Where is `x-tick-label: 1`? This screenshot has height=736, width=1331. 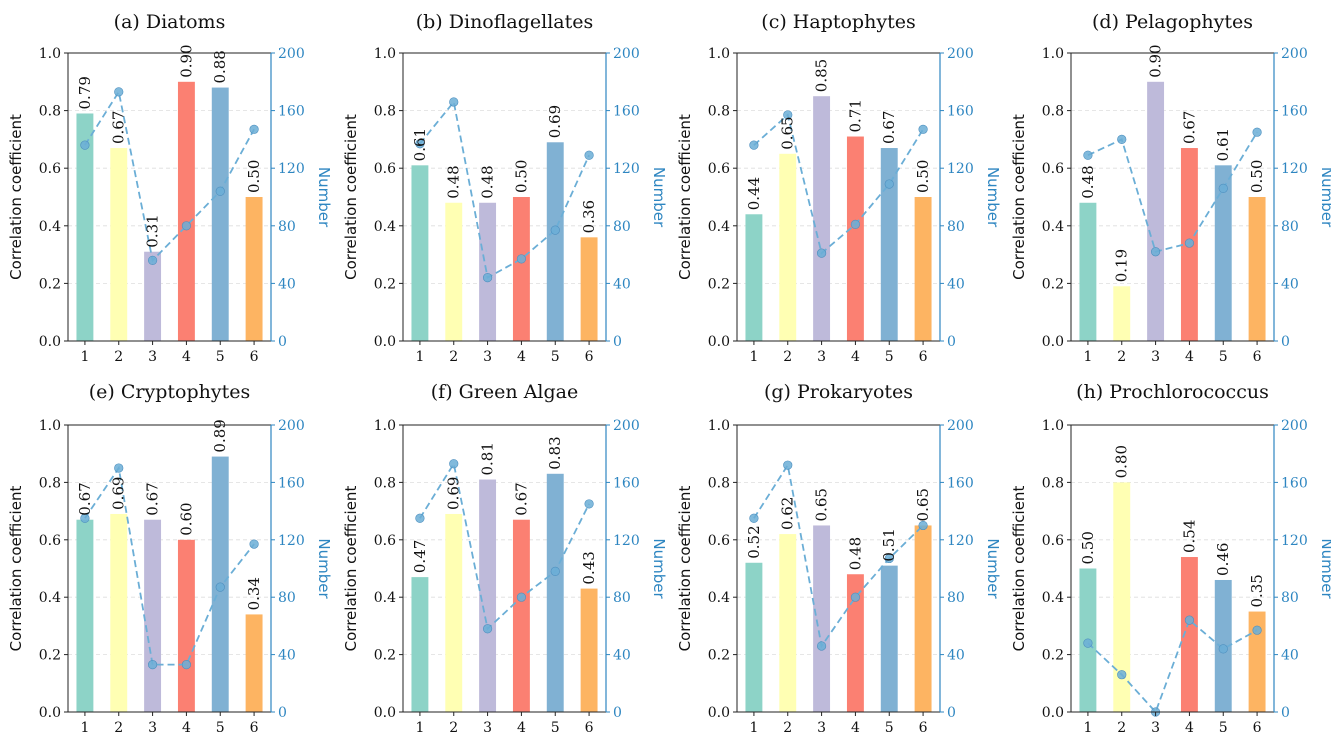 x-tick-label: 1 is located at coordinates (753, 357).